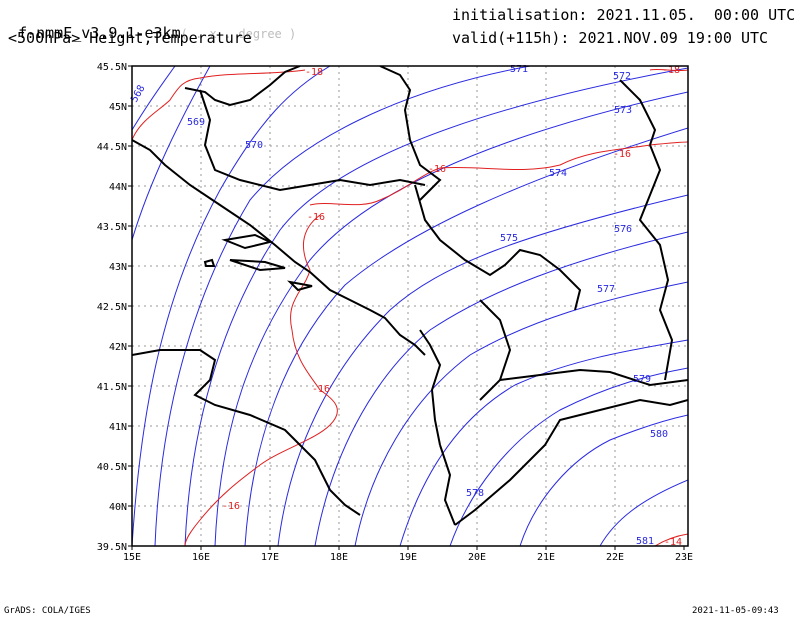 The height and width of the screenshot is (618, 800). What do you see at coordinates (735, 611) in the screenshot?
I see `footer-timestamp: 2021-11-05-09:43` at bounding box center [735, 611].